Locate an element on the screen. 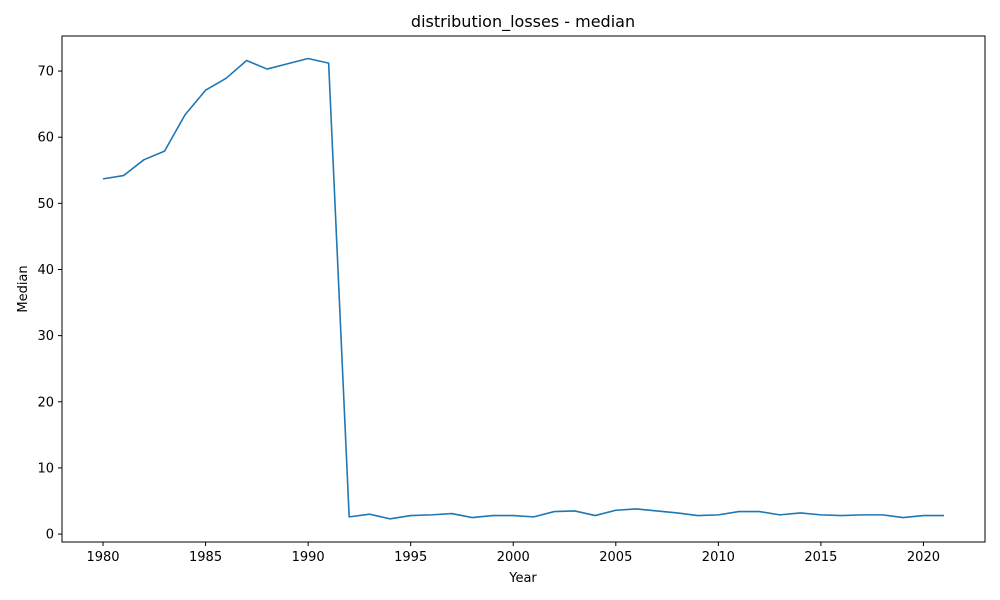 The height and width of the screenshot is (600, 1000). x-tick-label: 1990 is located at coordinates (308, 557).